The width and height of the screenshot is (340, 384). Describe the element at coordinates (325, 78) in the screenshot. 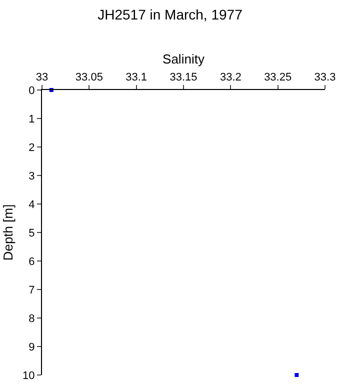

I see `x-tick-label: 33.3` at that location.